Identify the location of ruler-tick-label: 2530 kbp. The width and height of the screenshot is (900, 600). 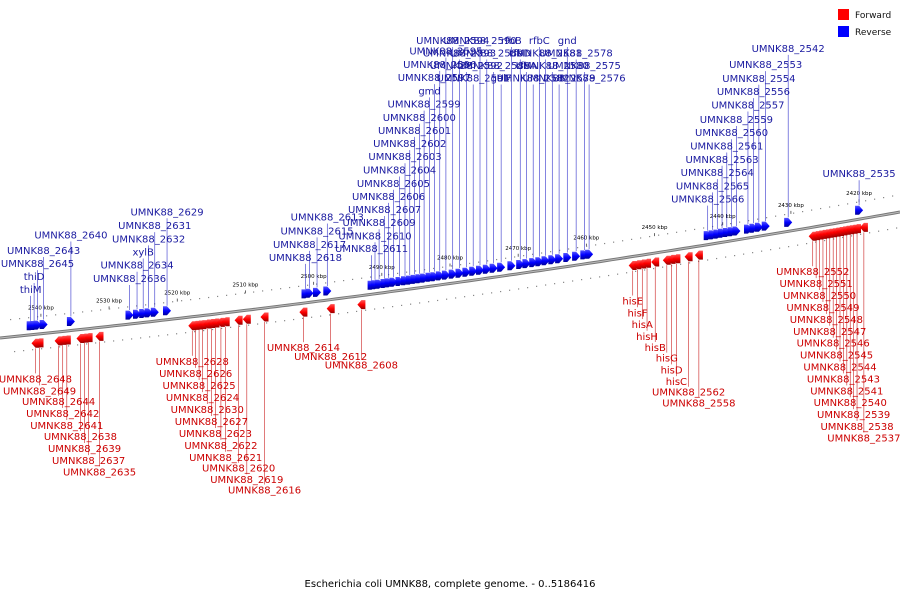
(109, 301).